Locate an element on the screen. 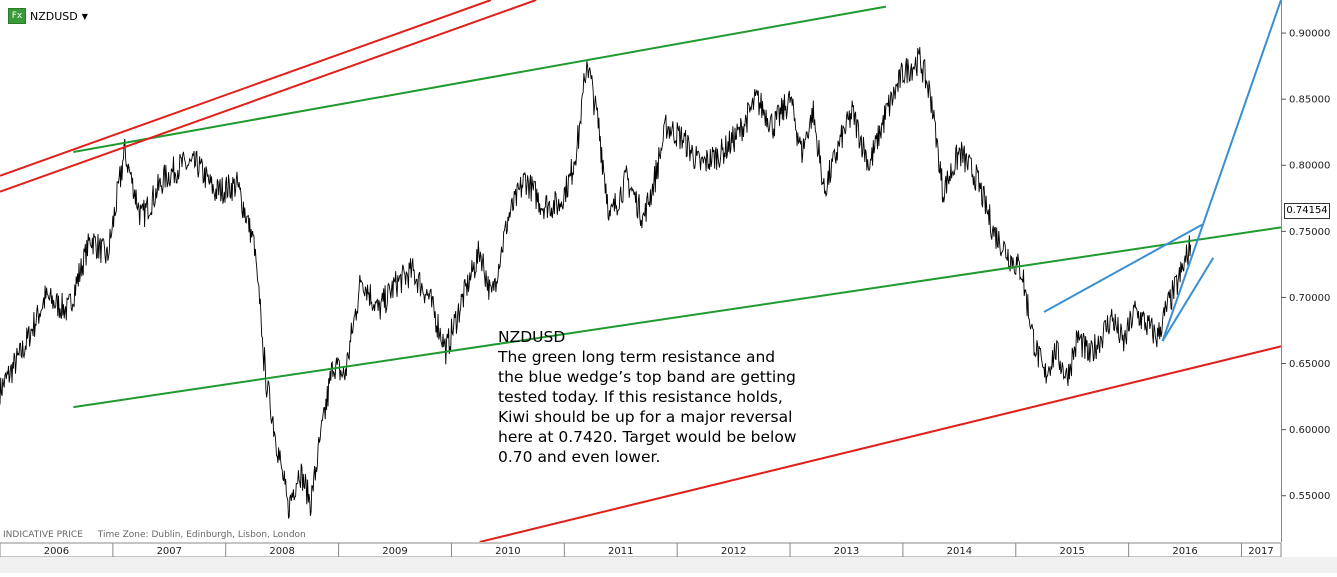  symbol-selector: Fx NZDUSD ▼ is located at coordinates (48, 16).